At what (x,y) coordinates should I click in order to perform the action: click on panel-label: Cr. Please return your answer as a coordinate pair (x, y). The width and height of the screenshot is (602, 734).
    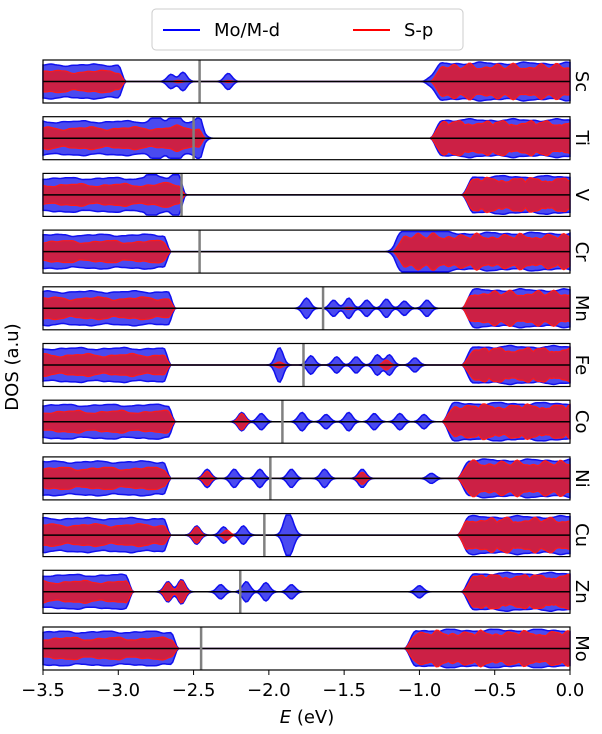
    Looking at the image, I should click on (581, 252).